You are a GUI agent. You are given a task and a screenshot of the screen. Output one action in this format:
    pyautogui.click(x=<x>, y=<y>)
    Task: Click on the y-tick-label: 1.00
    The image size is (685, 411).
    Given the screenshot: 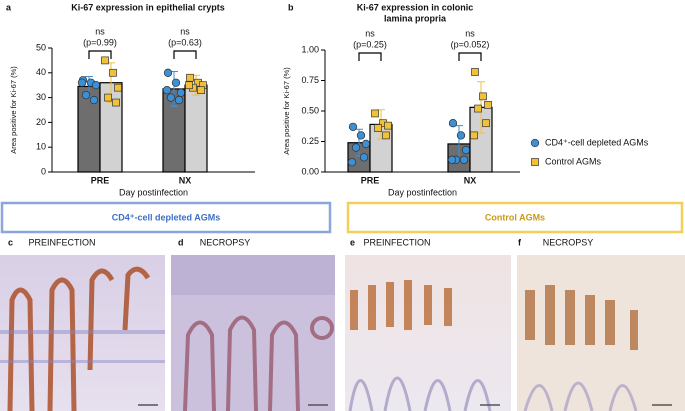 What is the action you would take?
    pyautogui.click(x=310, y=49)
    